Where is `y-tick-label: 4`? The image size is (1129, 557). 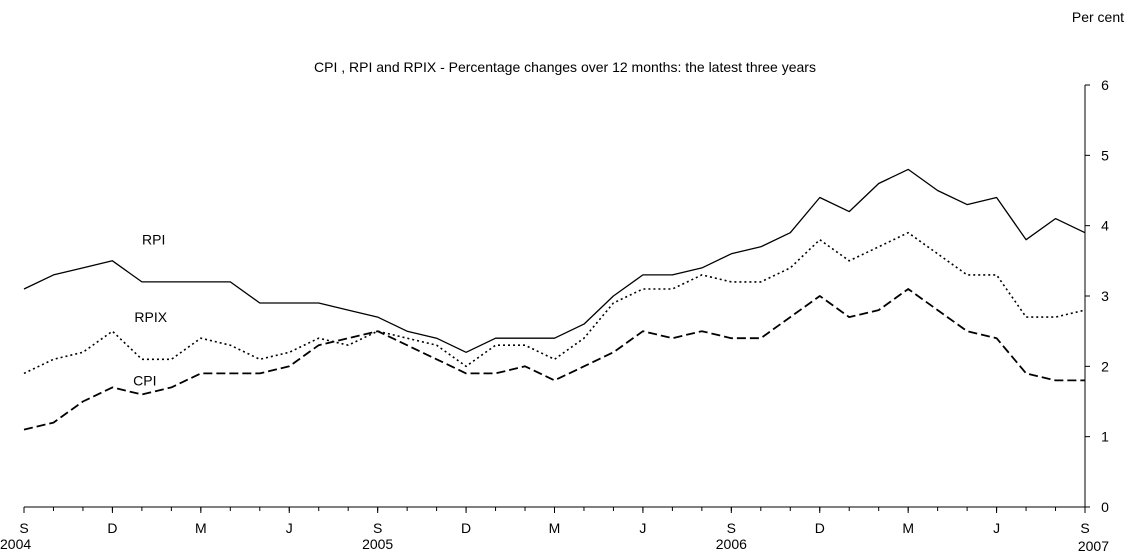 y-tick-label: 4 is located at coordinates (1105, 226).